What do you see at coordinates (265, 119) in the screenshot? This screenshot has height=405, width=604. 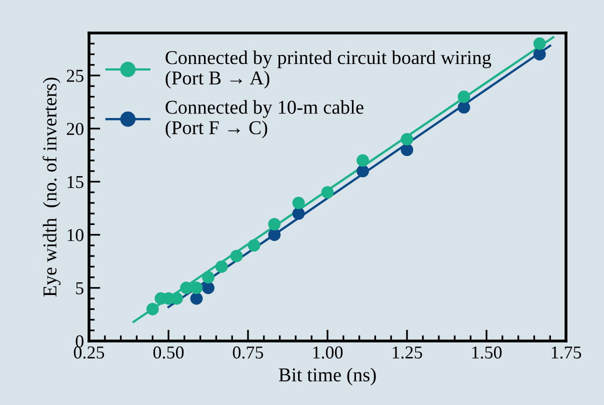 I see `legend-label: Connected by 10-m cable (Port F → C)` at bounding box center [265, 119].